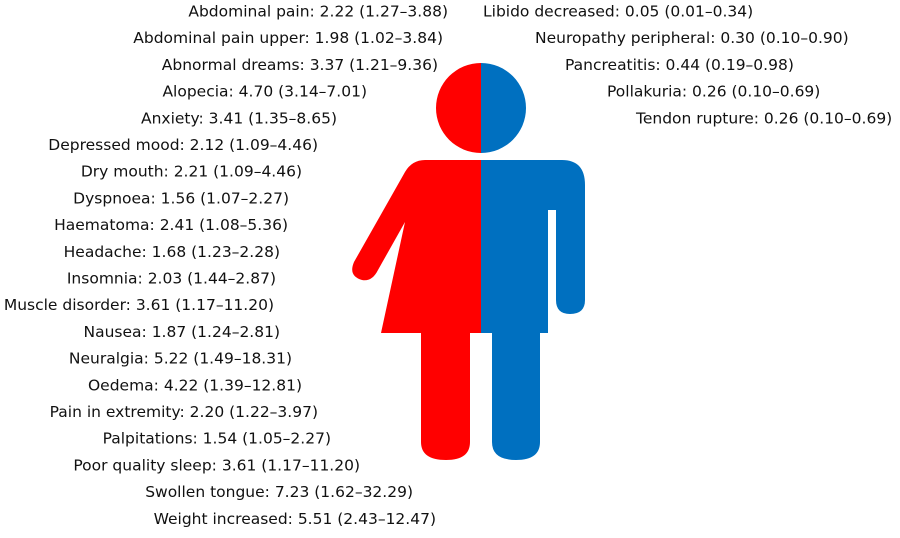 This screenshot has width=900, height=538. I want to click on decreased-event: Libido decreased: 0.05 (0.01–0.34), so click(618, 12).